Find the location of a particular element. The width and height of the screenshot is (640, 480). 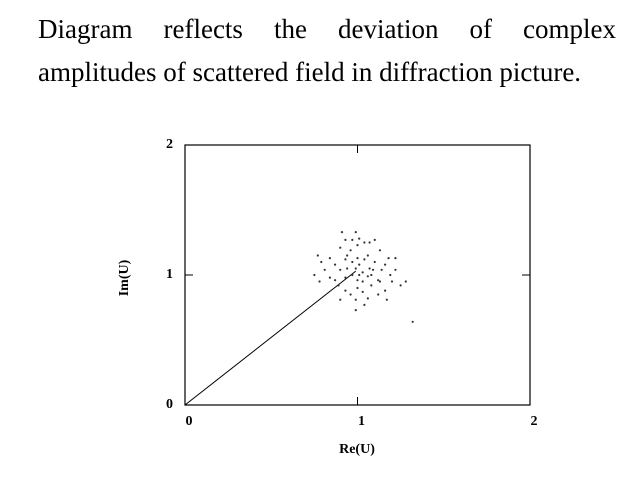

y-axis-label: Im(U) is located at coordinates (124, 277).